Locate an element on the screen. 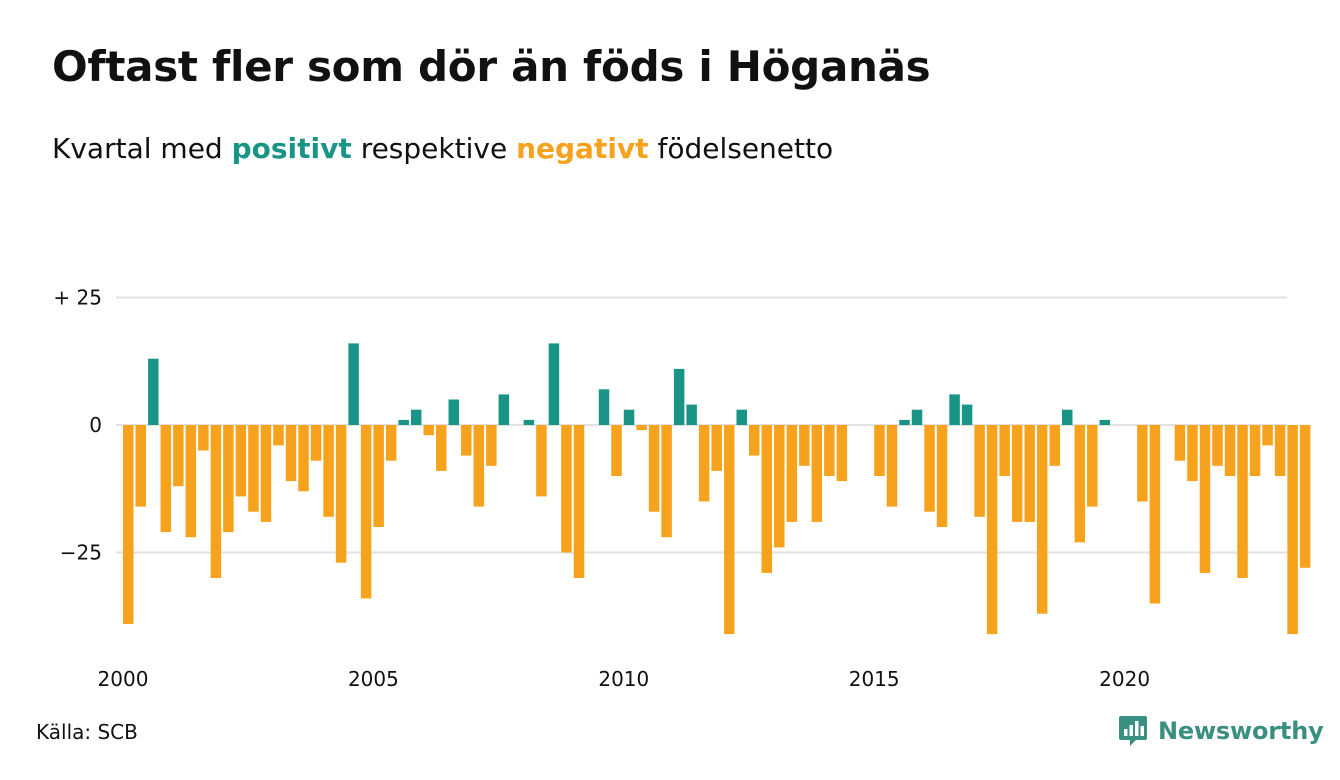 The height and width of the screenshot is (780, 1340). x-tick-label: 2005 is located at coordinates (373, 679).